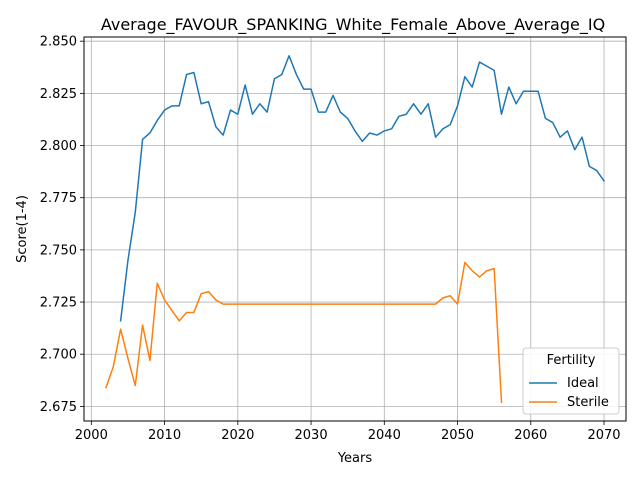 The image size is (640, 480). I want to click on x-tick-label: 2020, so click(237, 435).